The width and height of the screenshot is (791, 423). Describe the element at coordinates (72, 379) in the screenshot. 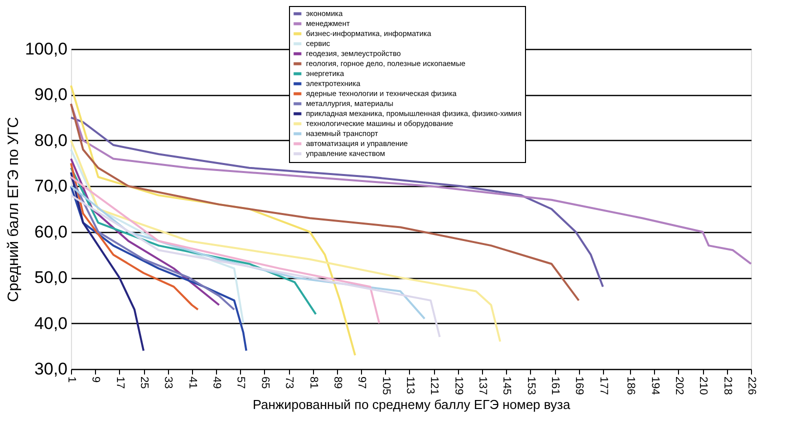

I see `x-tick-label: 1` at that location.